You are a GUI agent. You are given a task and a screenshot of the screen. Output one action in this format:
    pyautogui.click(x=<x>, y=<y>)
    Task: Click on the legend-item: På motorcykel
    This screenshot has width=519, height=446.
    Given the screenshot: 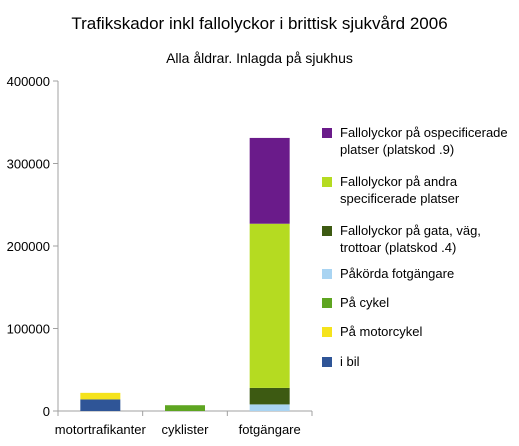 What is the action you would take?
    pyautogui.click(x=372, y=331)
    